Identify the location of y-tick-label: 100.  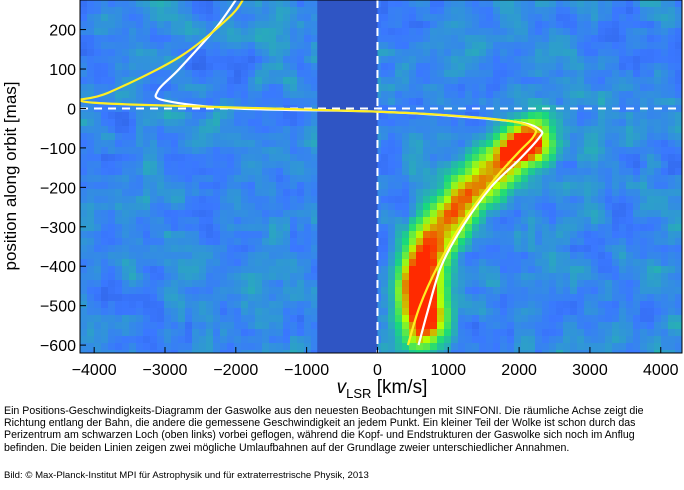
(62, 70).